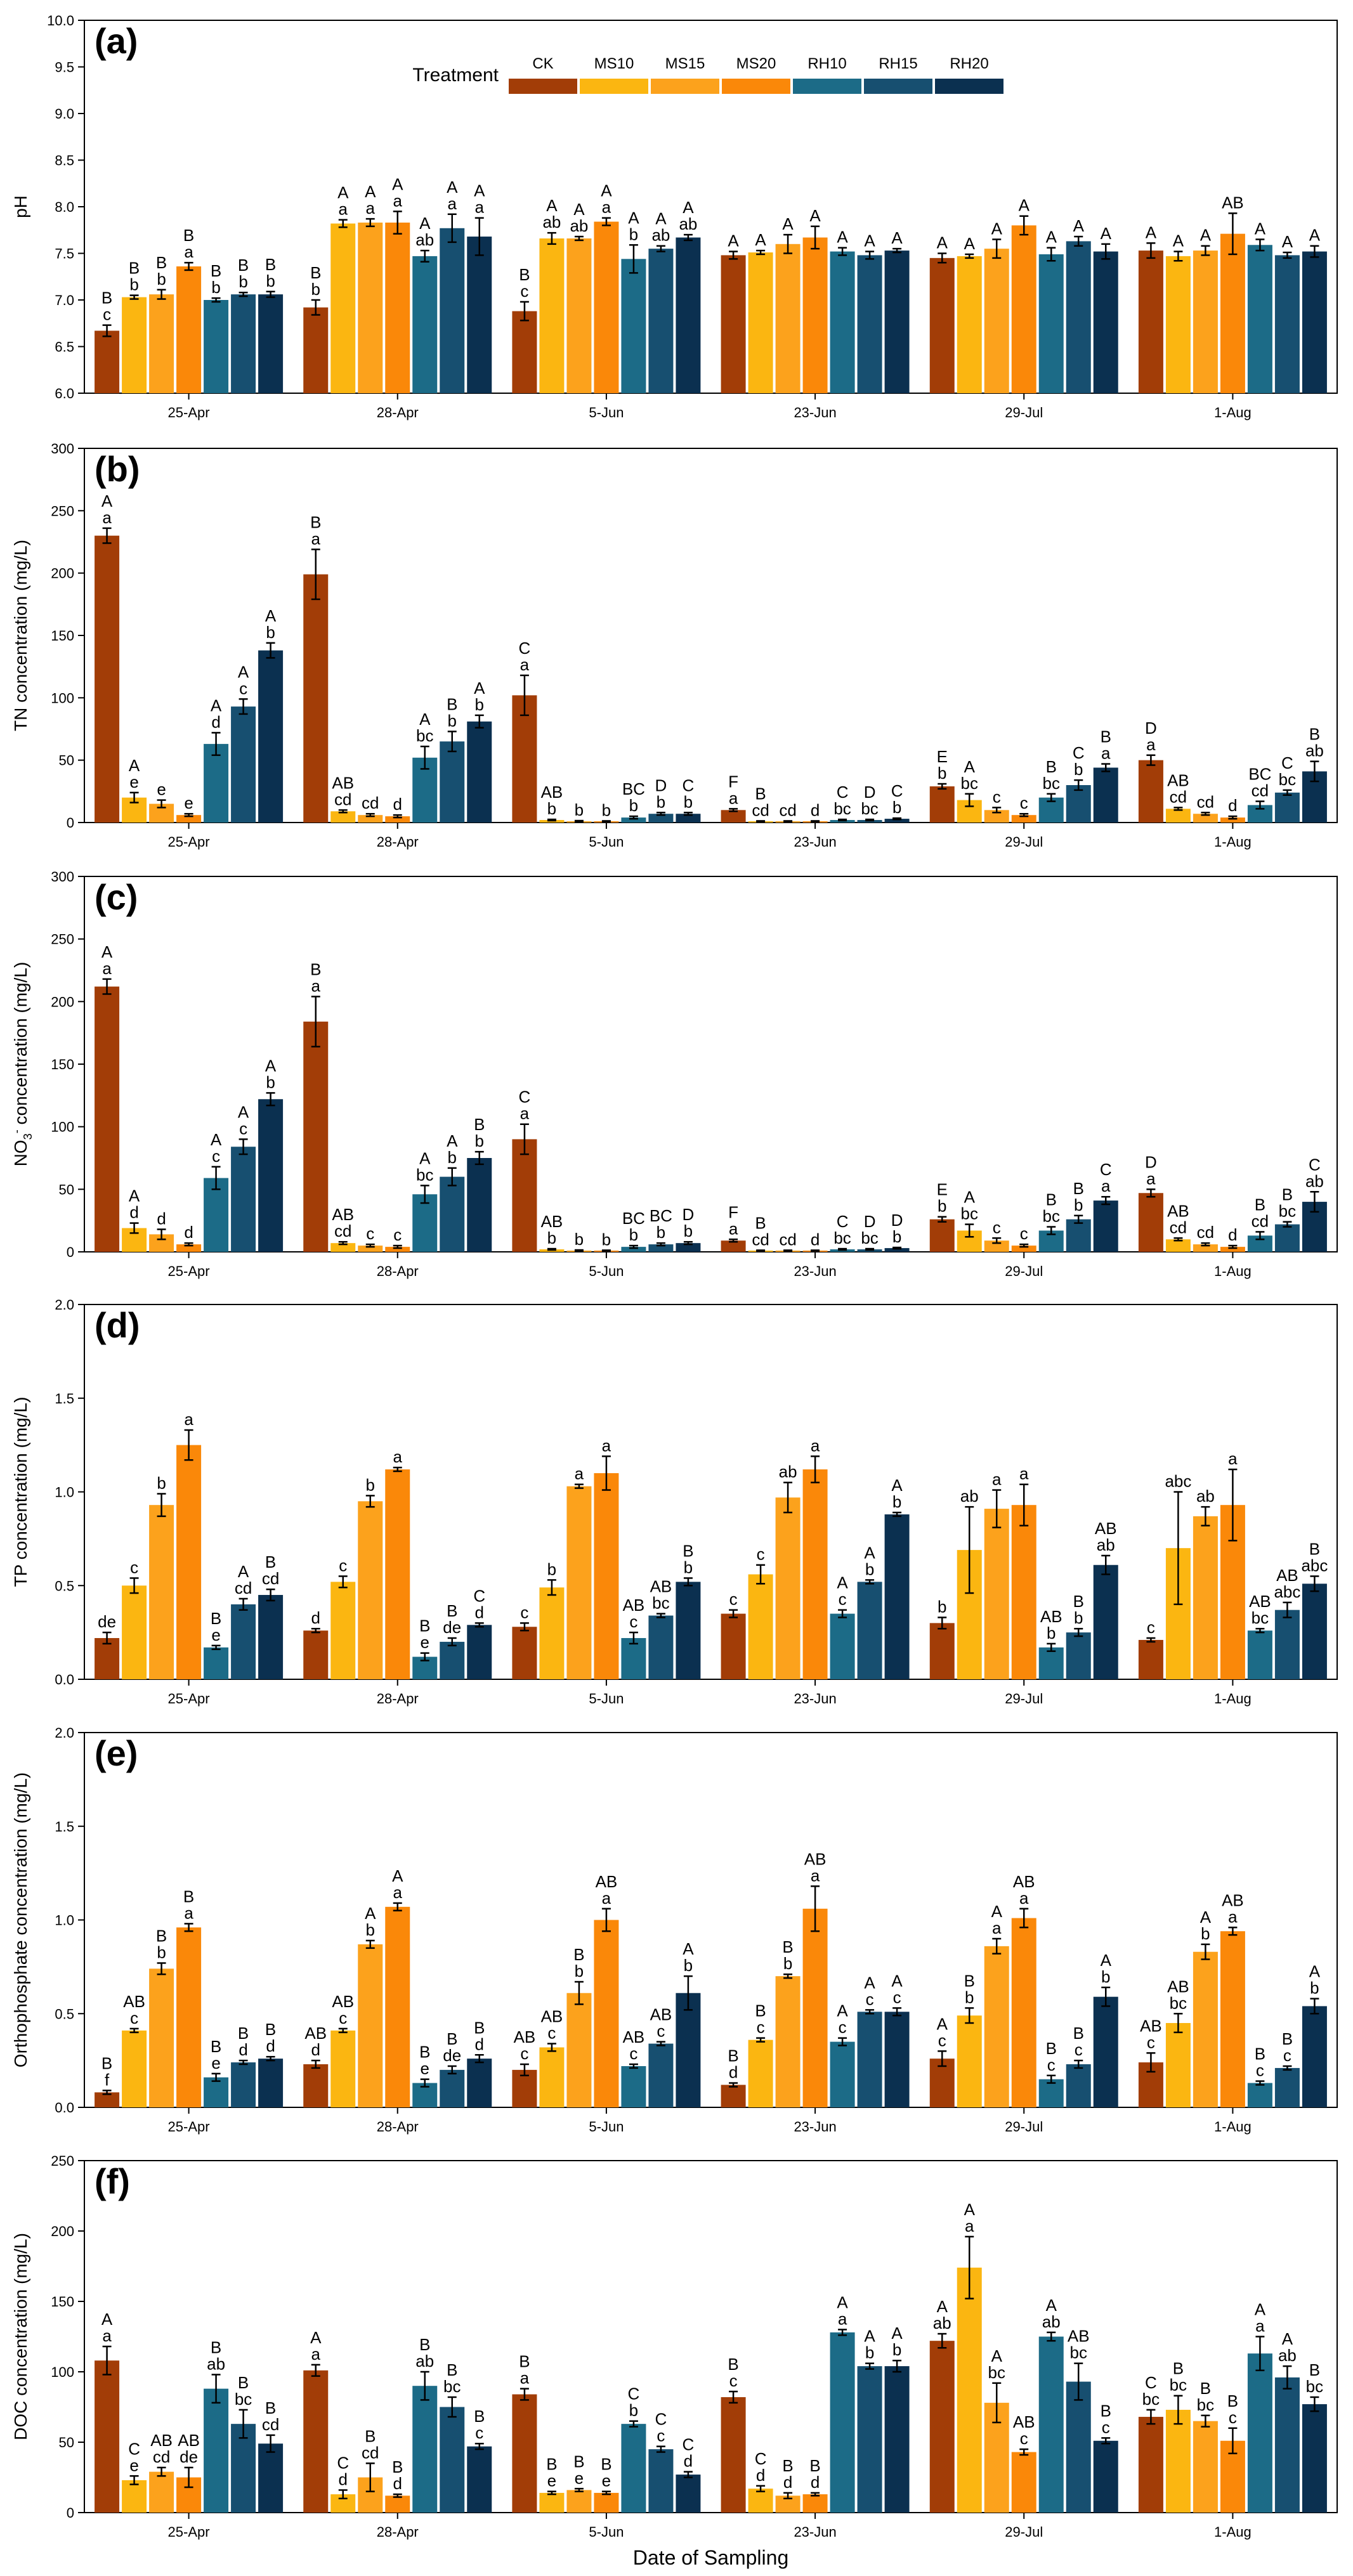 This screenshot has height=2576, width=1353. What do you see at coordinates (455, 75) in the screenshot?
I see `legend-title: Treatment` at bounding box center [455, 75].